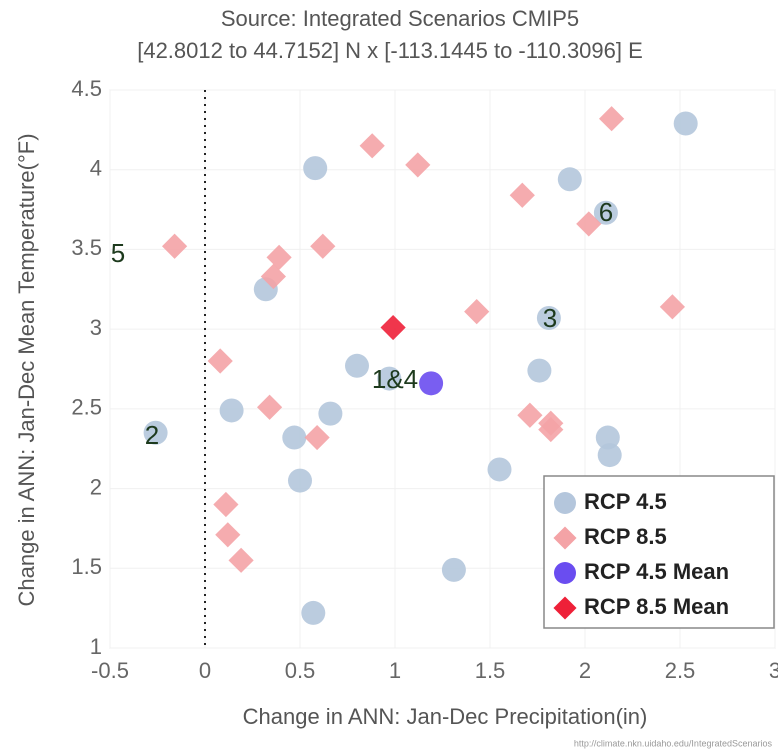  I want to click on annotation: 1&4, so click(395, 379).